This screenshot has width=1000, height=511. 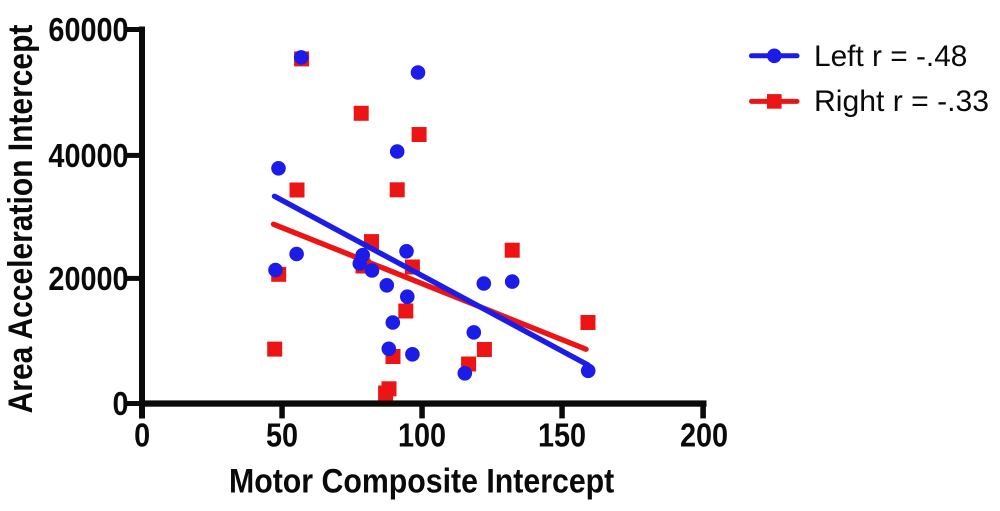 What do you see at coordinates (890, 56) in the screenshot?
I see `svg-text: Left r = -.48` at bounding box center [890, 56].